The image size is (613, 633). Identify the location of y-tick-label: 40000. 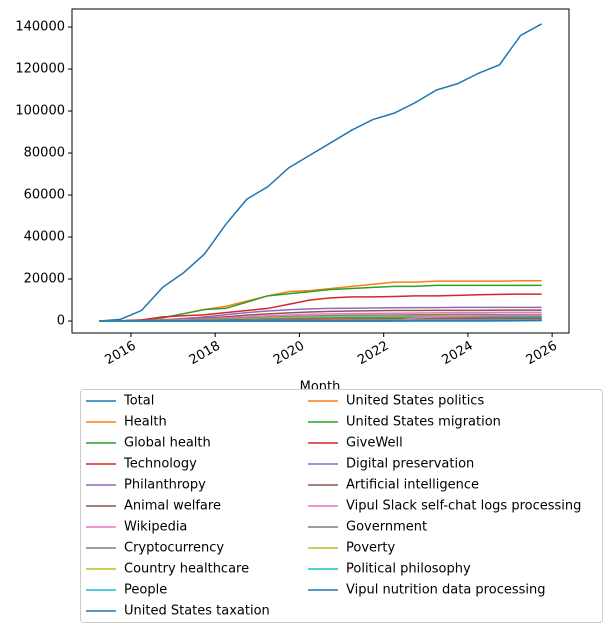
(44, 237).